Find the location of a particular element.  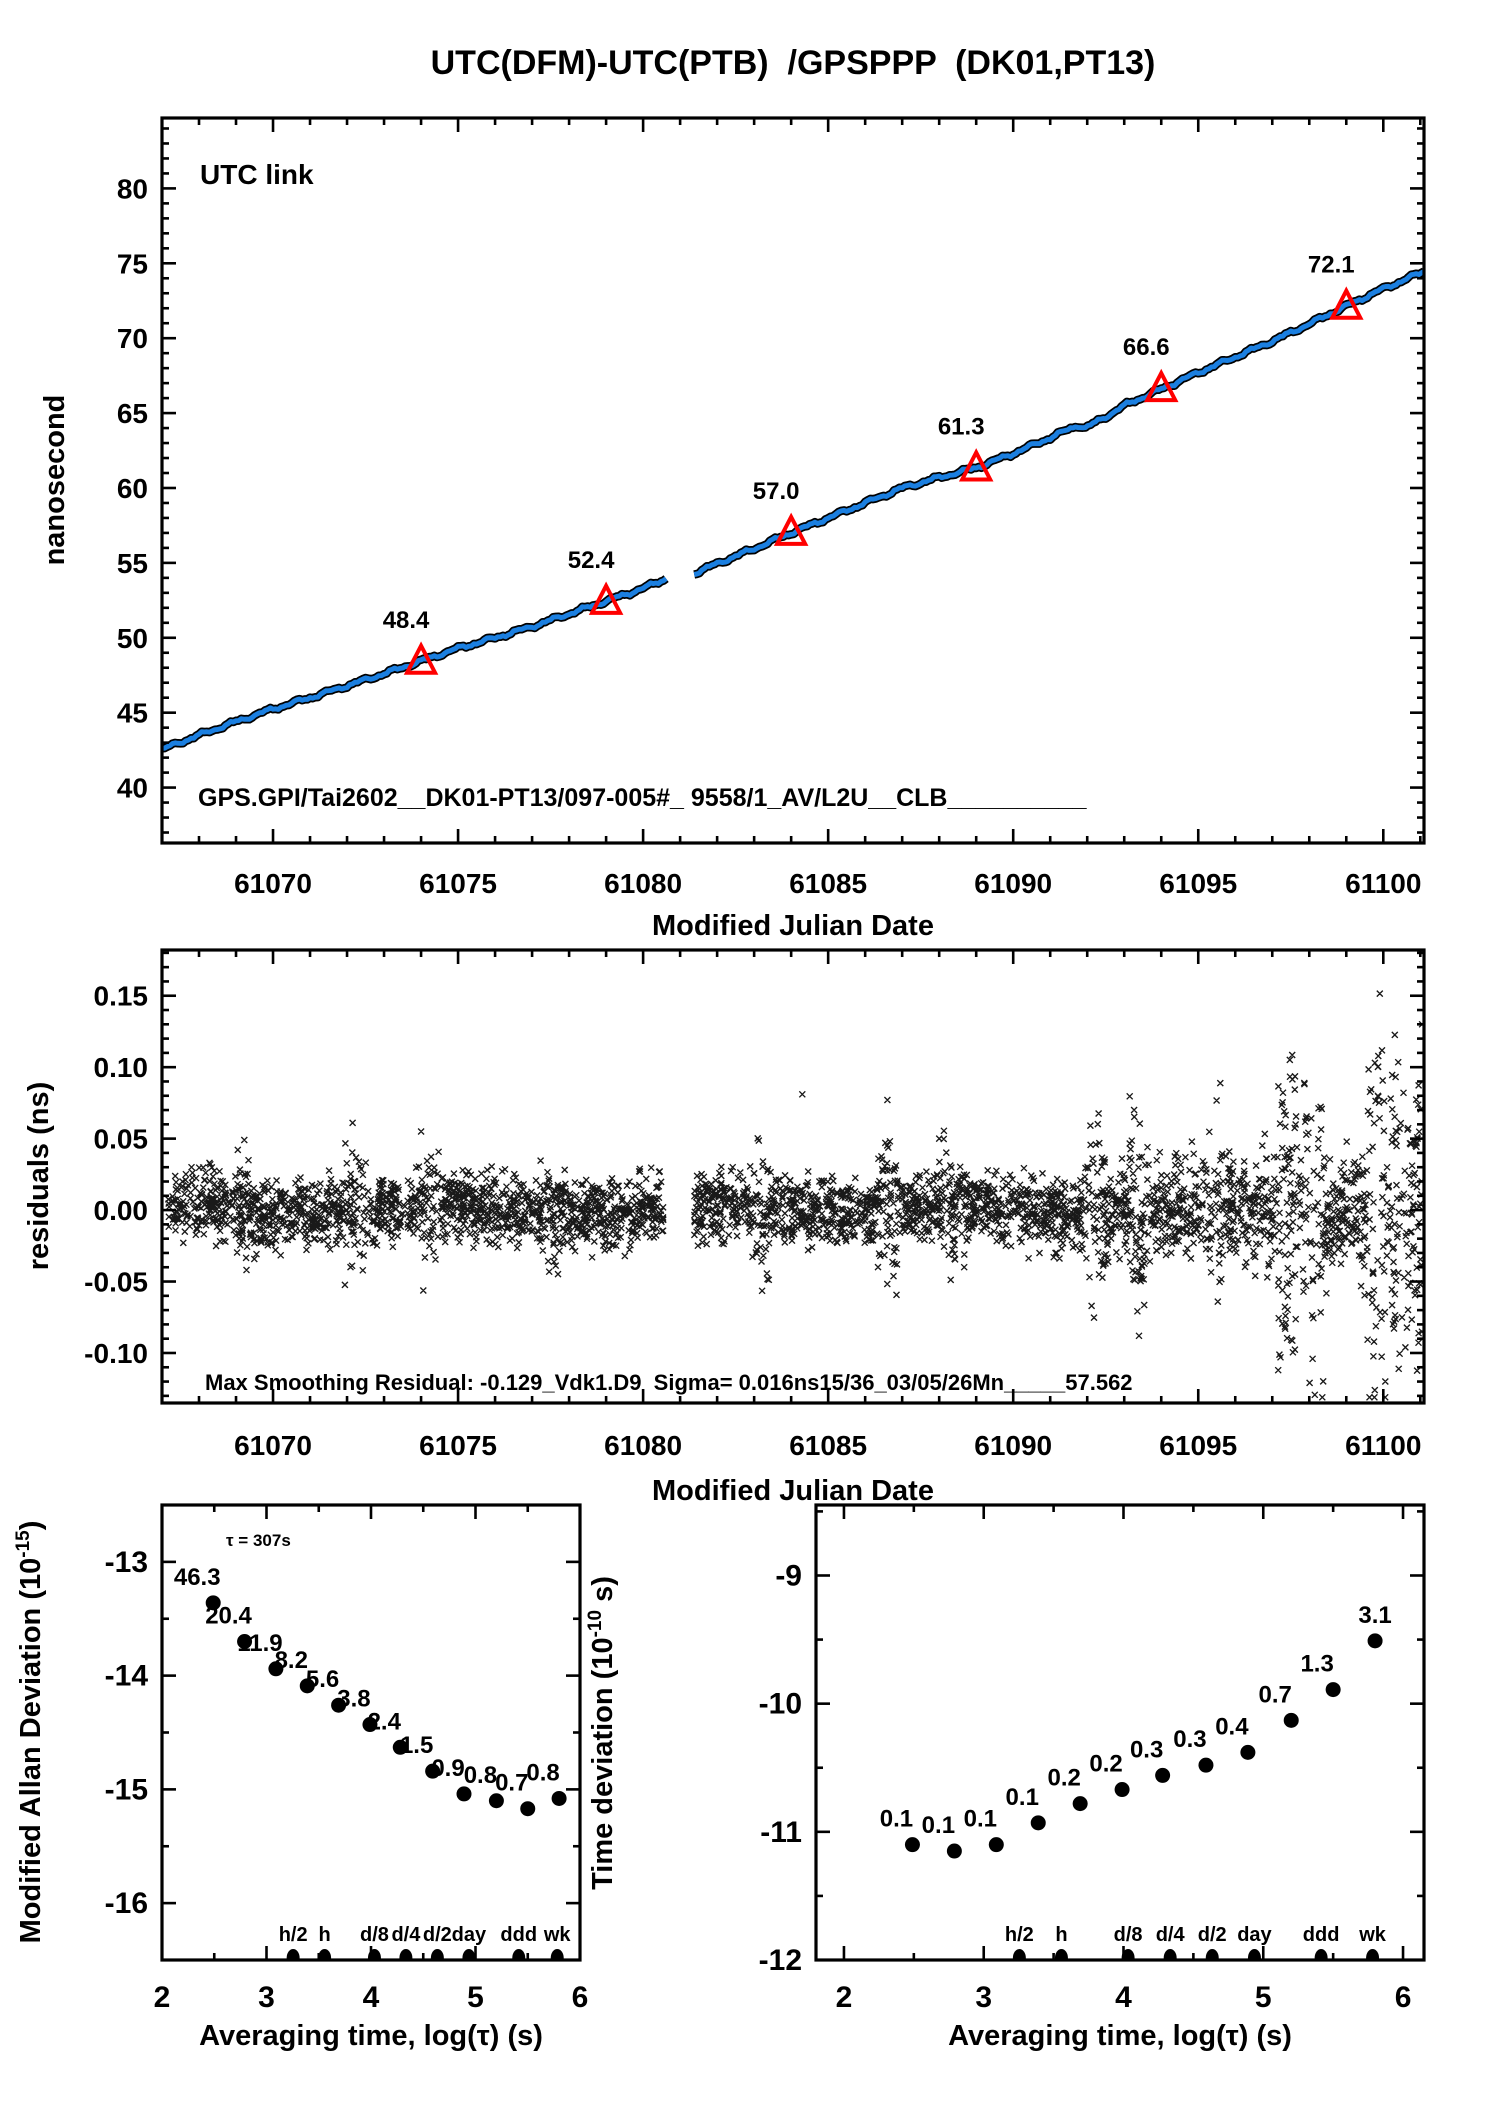

y-tick-label: -0.05 is located at coordinates (116, 1282).